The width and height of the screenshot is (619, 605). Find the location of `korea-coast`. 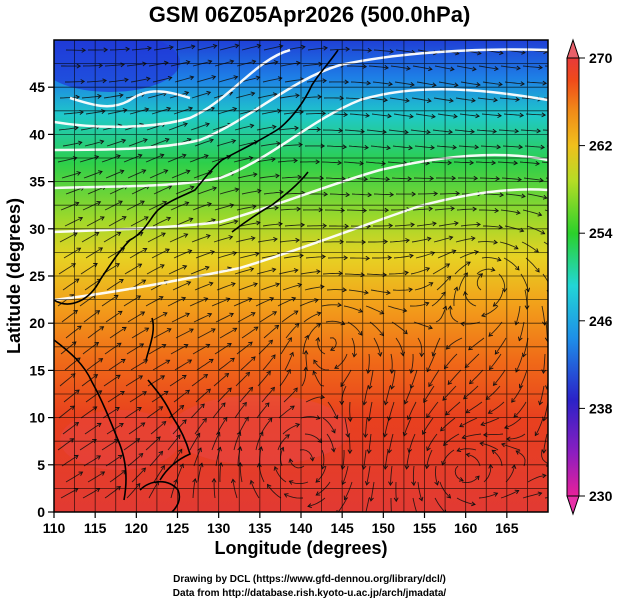

korea-coast is located at coordinates (190, 185).